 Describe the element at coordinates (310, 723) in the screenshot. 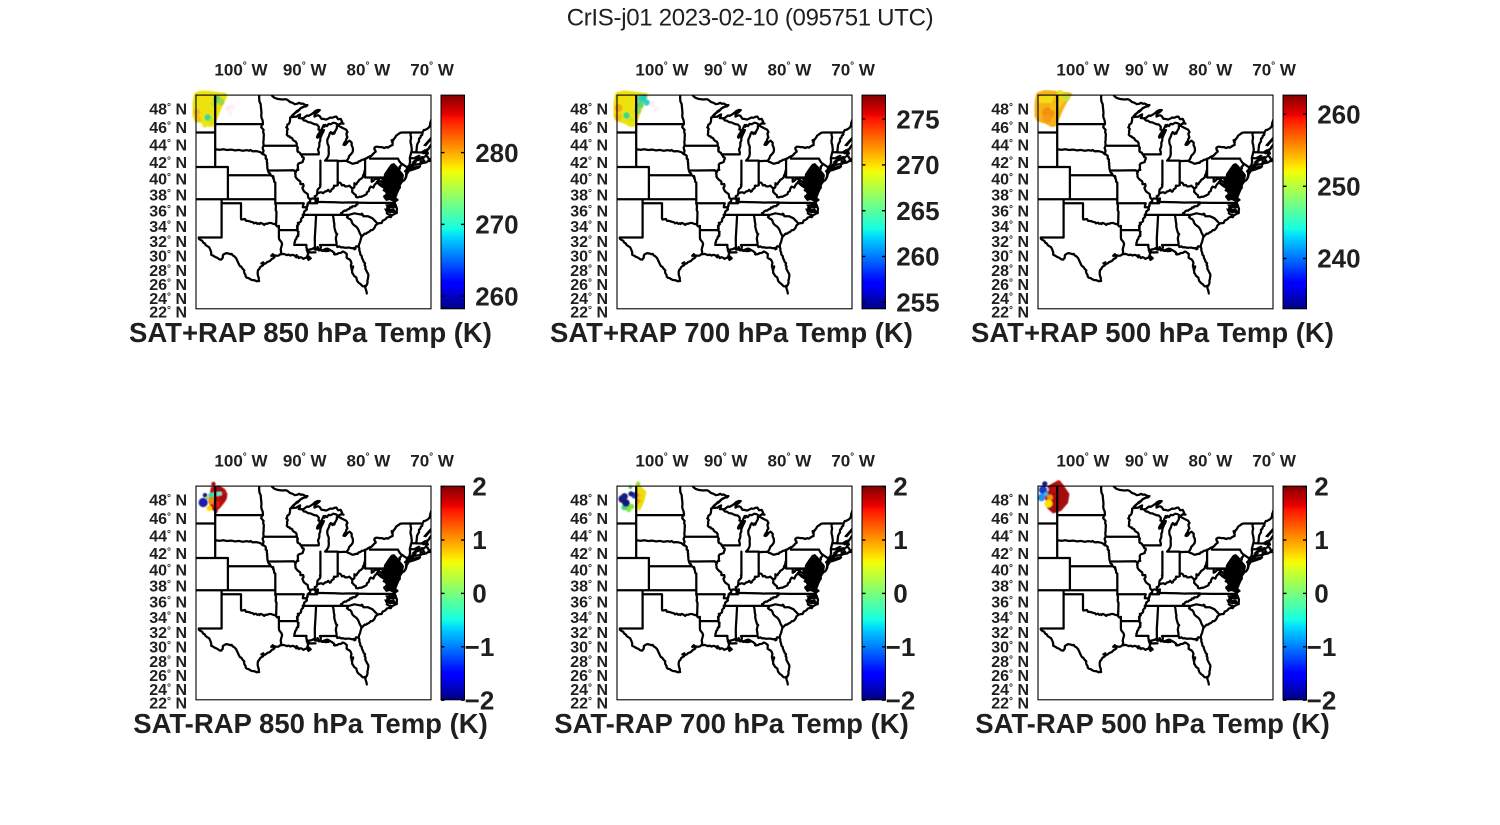

I see `svg-text: SAT-RAP 850 hPa Temp (K)` at that location.